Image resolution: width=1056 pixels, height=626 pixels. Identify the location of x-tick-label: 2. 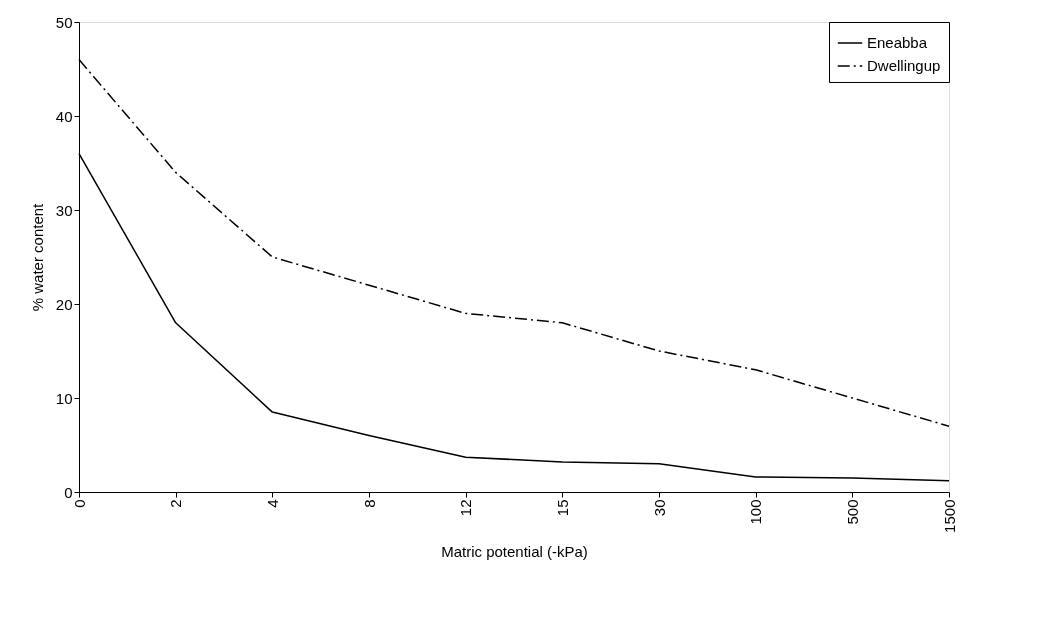
(176, 503).